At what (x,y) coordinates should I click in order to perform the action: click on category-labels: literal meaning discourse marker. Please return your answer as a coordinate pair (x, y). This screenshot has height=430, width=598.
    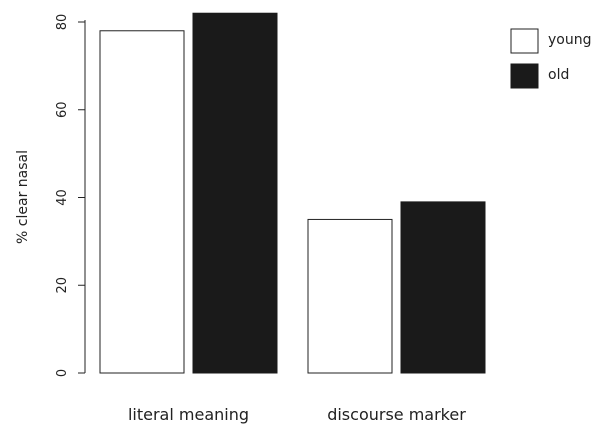
    Looking at the image, I should click on (297, 414).